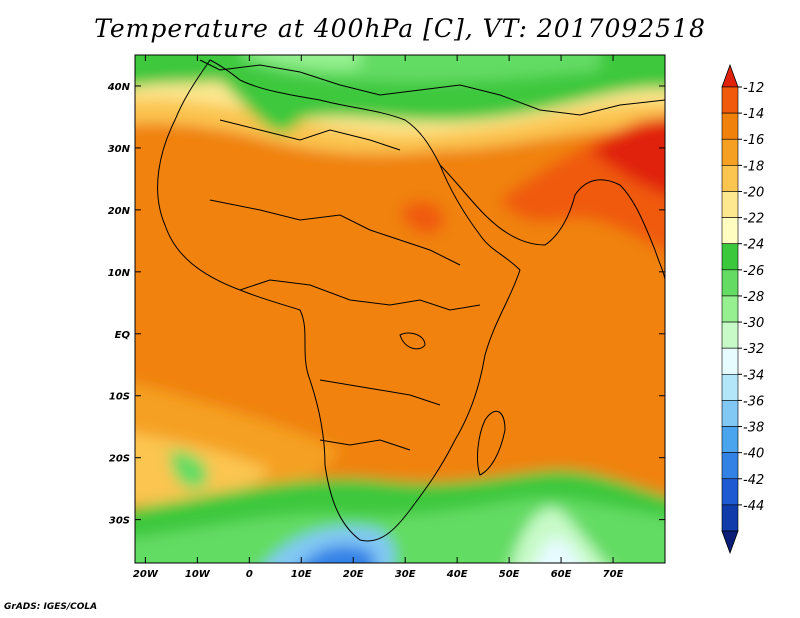 Image resolution: width=800 pixels, height=618 pixels. What do you see at coordinates (561, 574) in the screenshot?
I see `lon-tick-label: 60E` at bounding box center [561, 574].